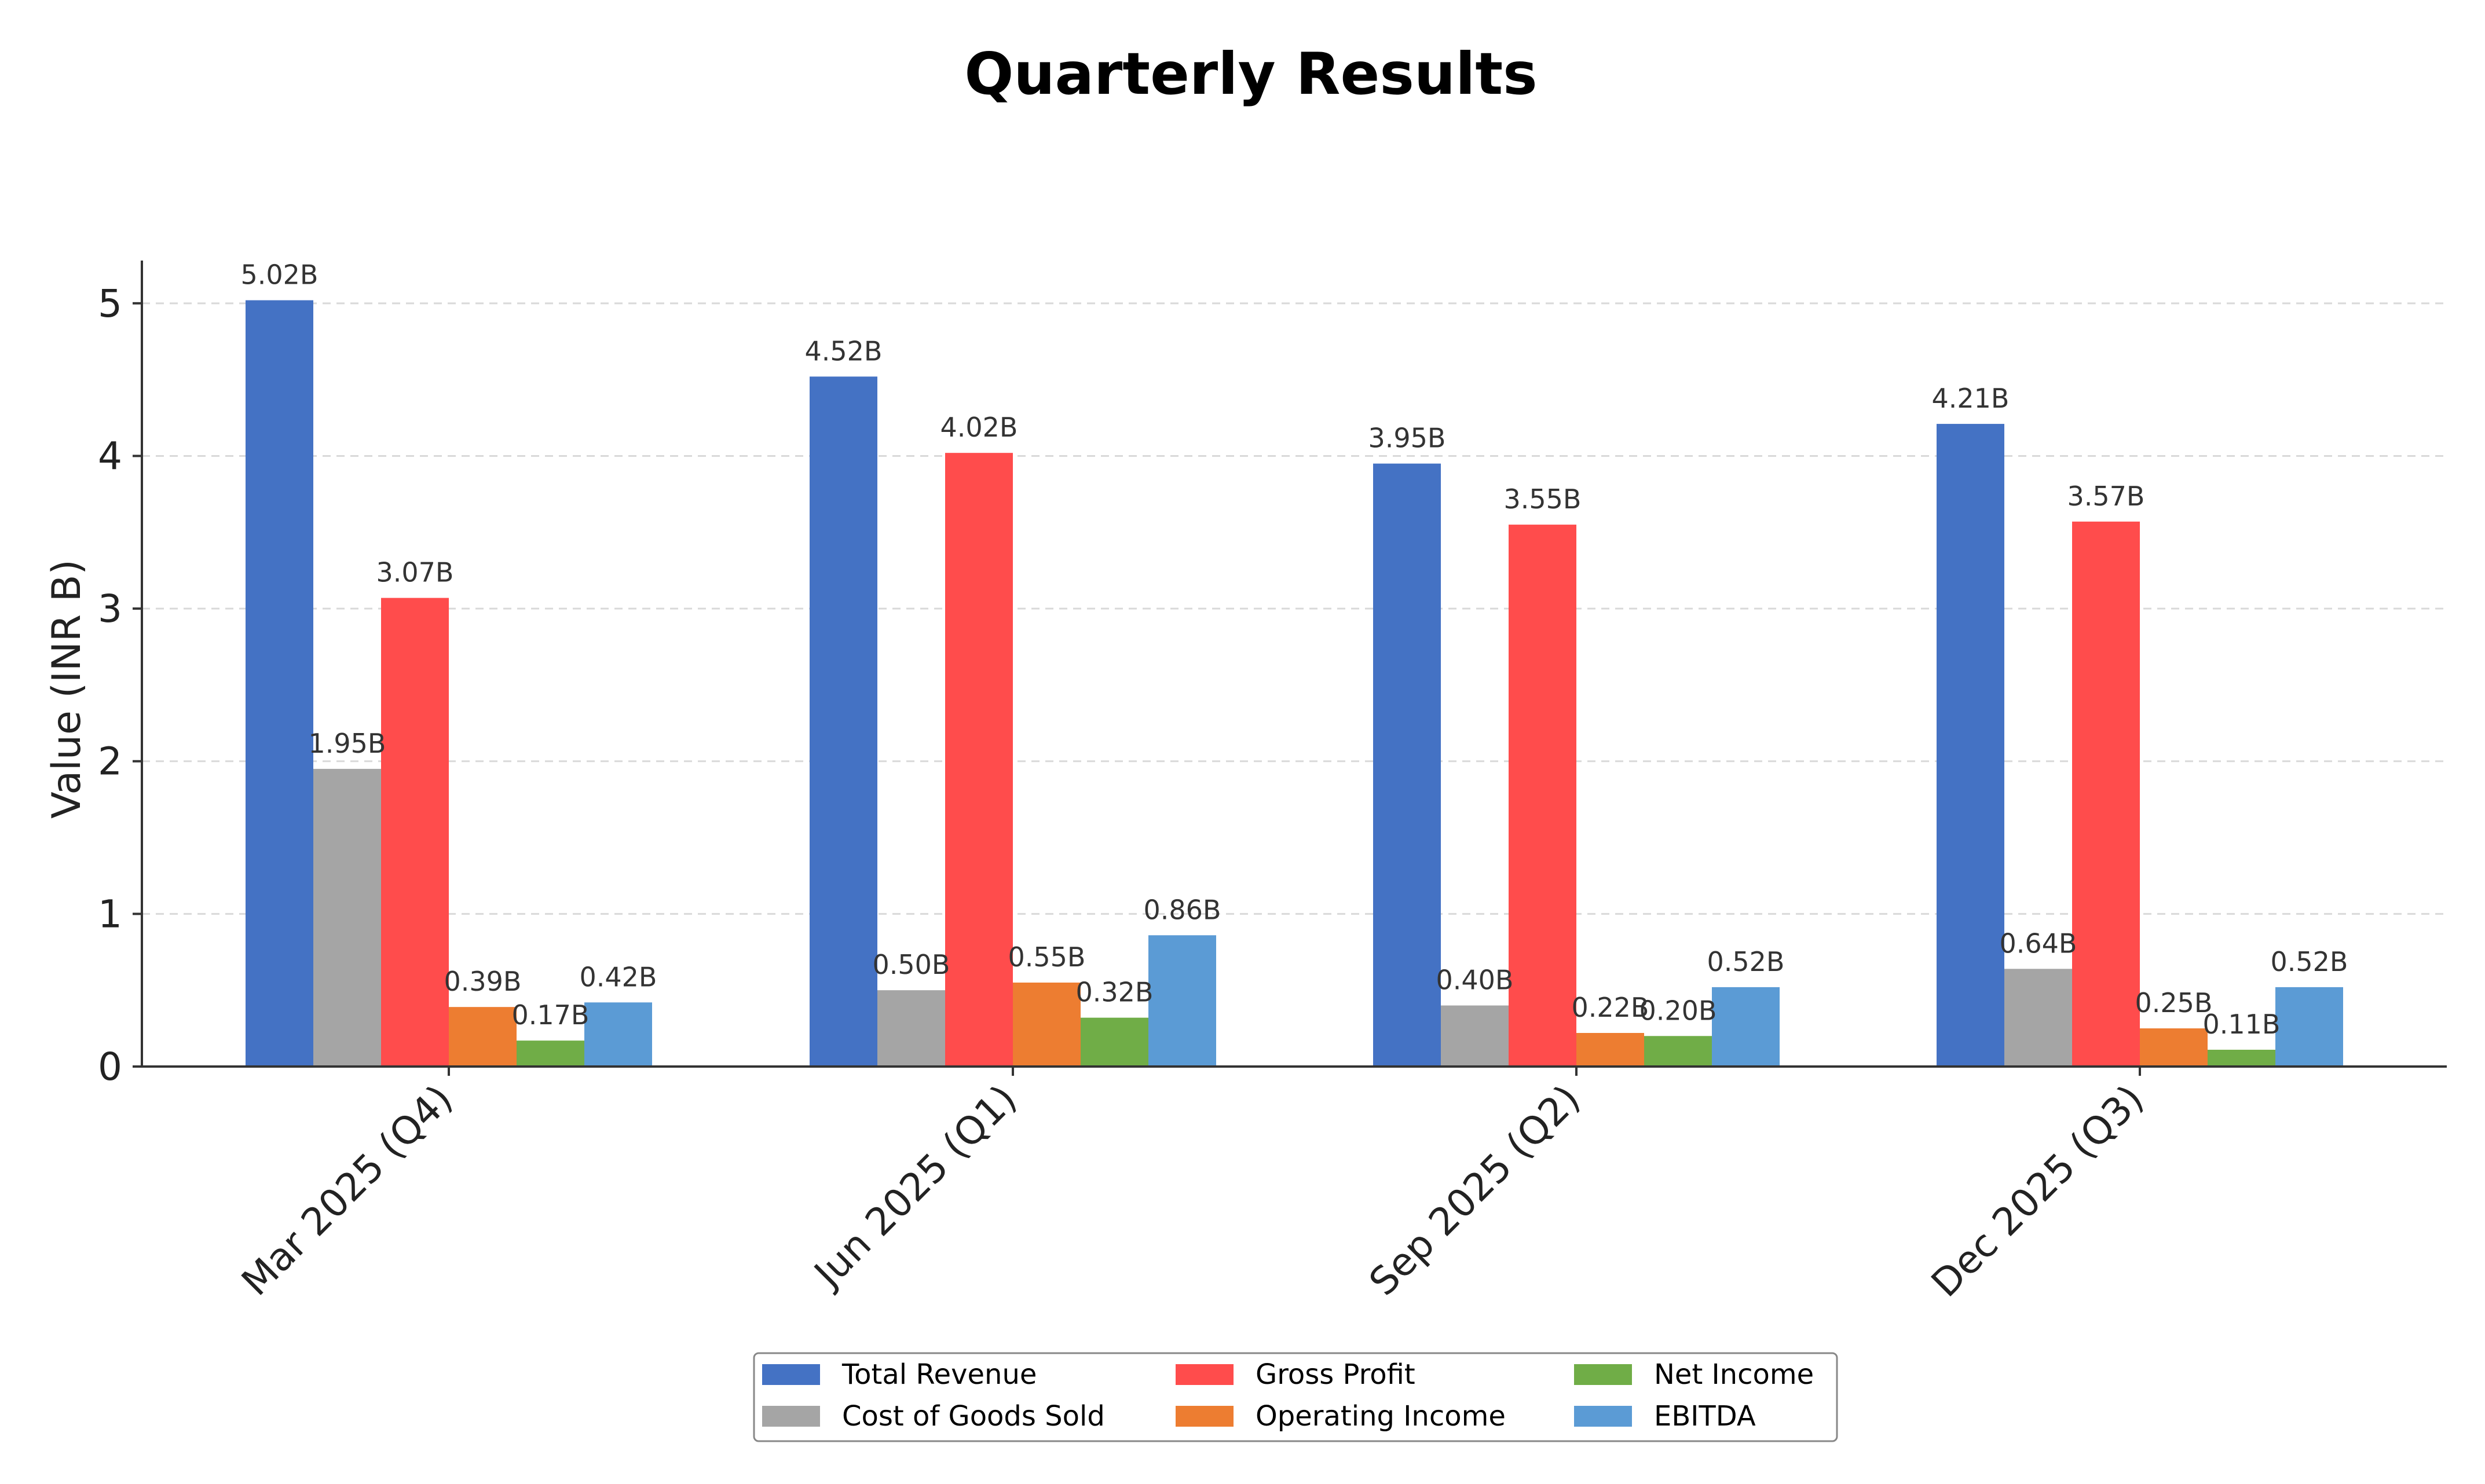 The width and height of the screenshot is (2485, 1484). Describe the element at coordinates (973, 1416) in the screenshot. I see `legend-label: Cost of Goods Sold` at that location.